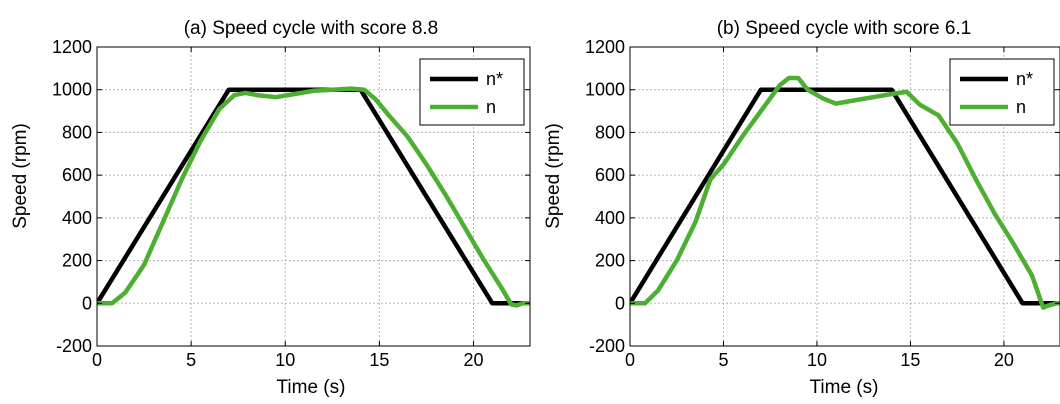 This screenshot has width=1060, height=404. Describe the element at coordinates (311, 28) in the screenshot. I see `chart-title: (a) Speed cycle with score 8.8` at that location.